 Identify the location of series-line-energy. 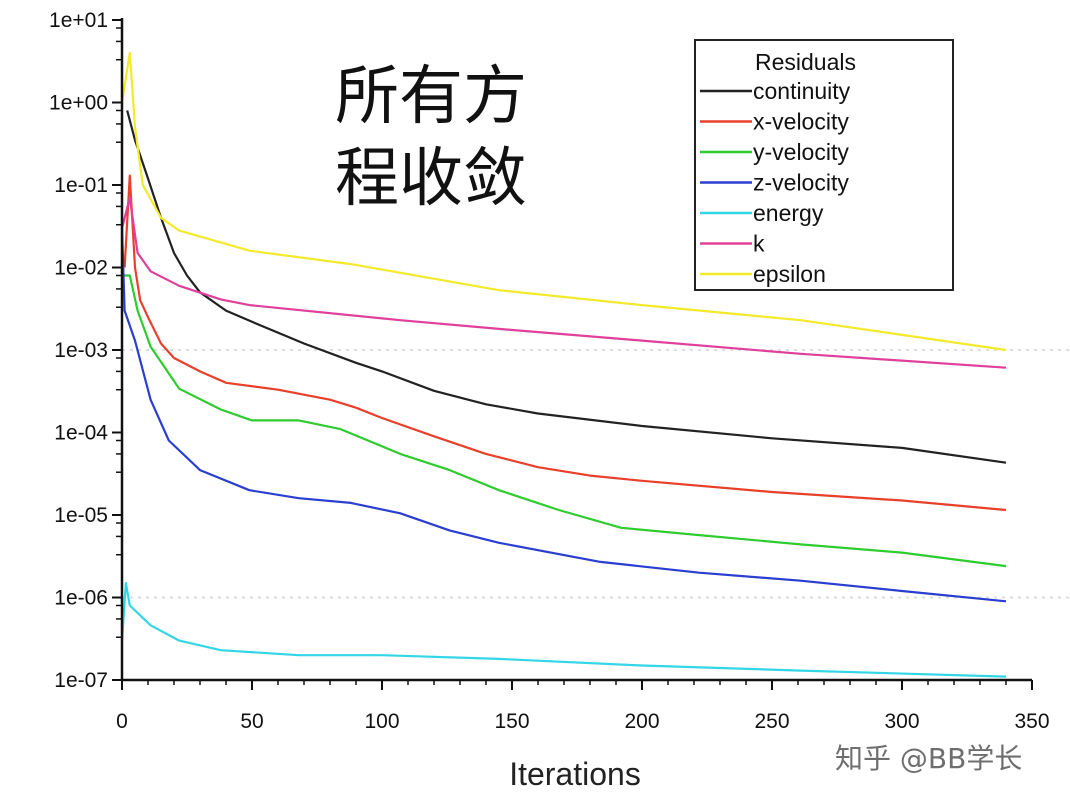
(563, 629).